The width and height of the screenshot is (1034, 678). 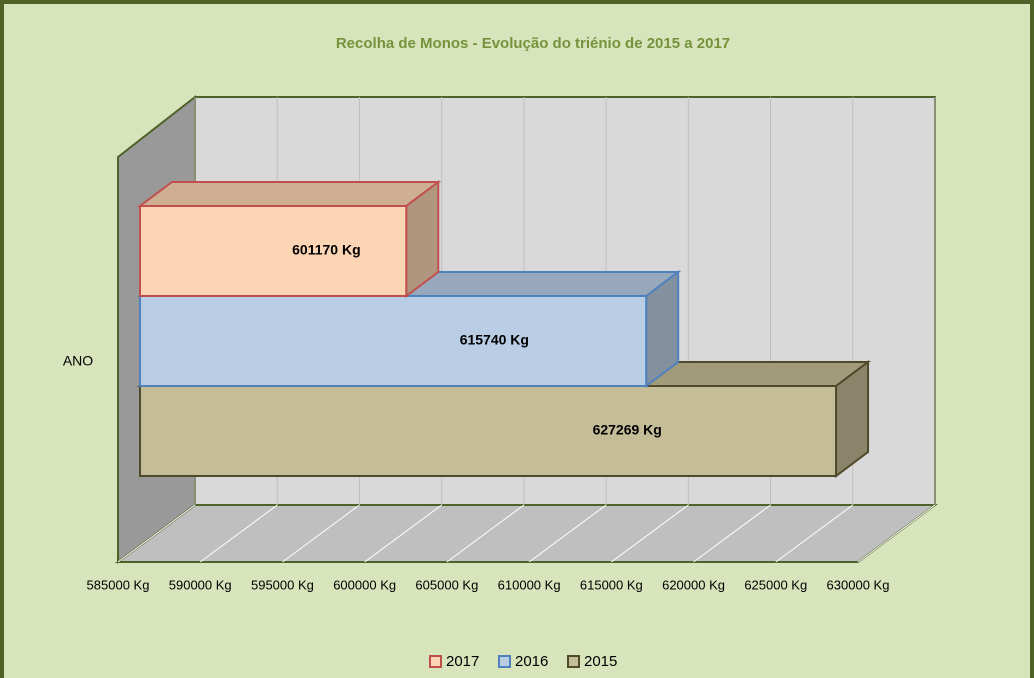 What do you see at coordinates (78, 361) in the screenshot?
I see `category-label: ANO` at bounding box center [78, 361].